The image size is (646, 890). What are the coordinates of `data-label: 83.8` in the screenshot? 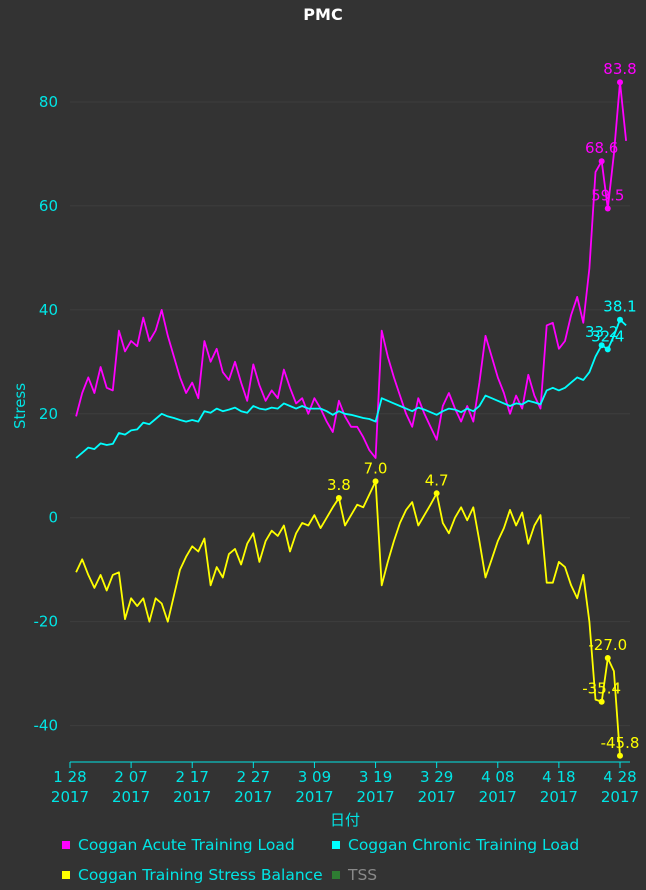 It's located at (619, 69).